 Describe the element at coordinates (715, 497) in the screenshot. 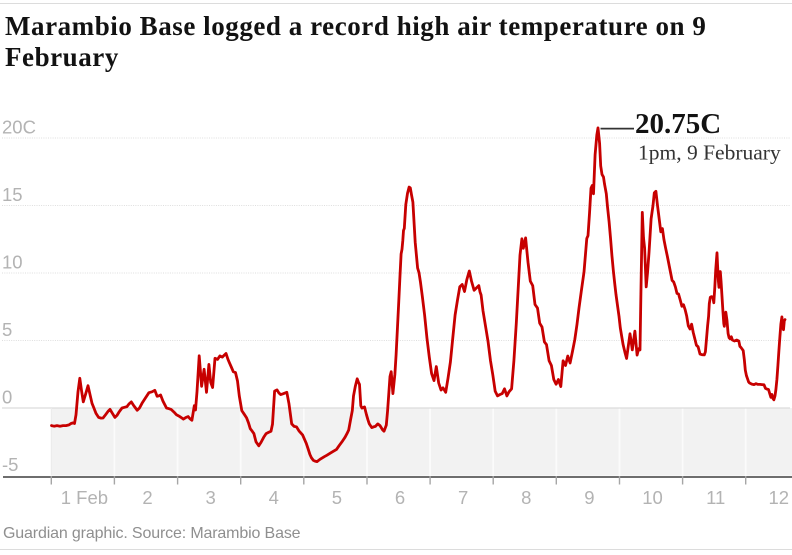

I see `svg-text: 11` at that location.